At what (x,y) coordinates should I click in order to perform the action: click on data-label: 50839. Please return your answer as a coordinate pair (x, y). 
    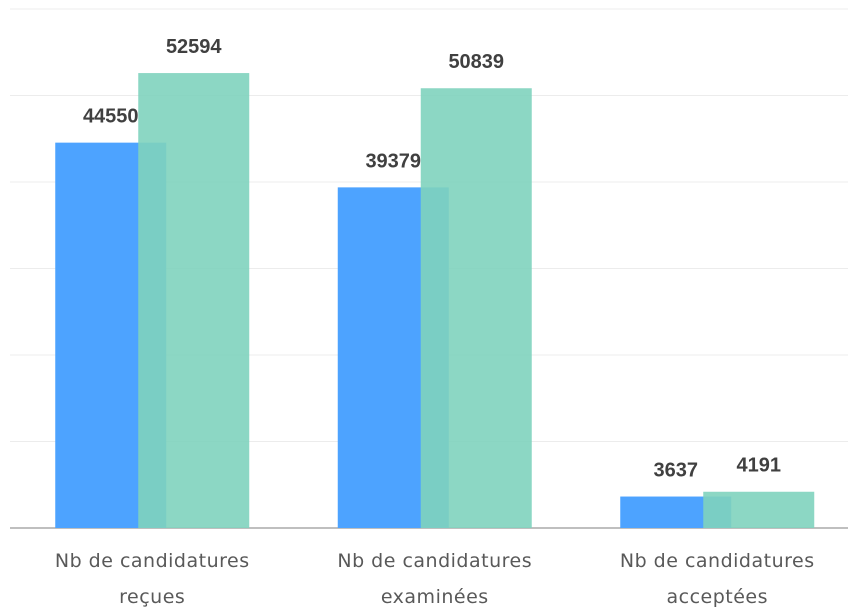
    Looking at the image, I should click on (476, 62).